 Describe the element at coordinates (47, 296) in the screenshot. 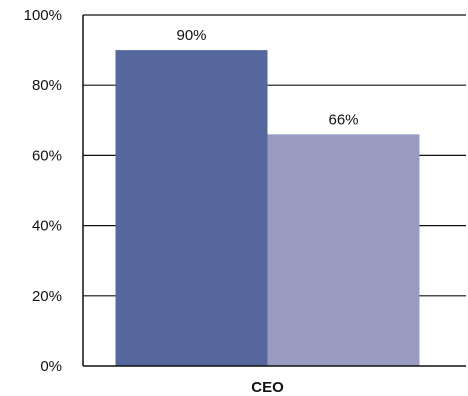

I see `y-tick-label: 20%` at that location.